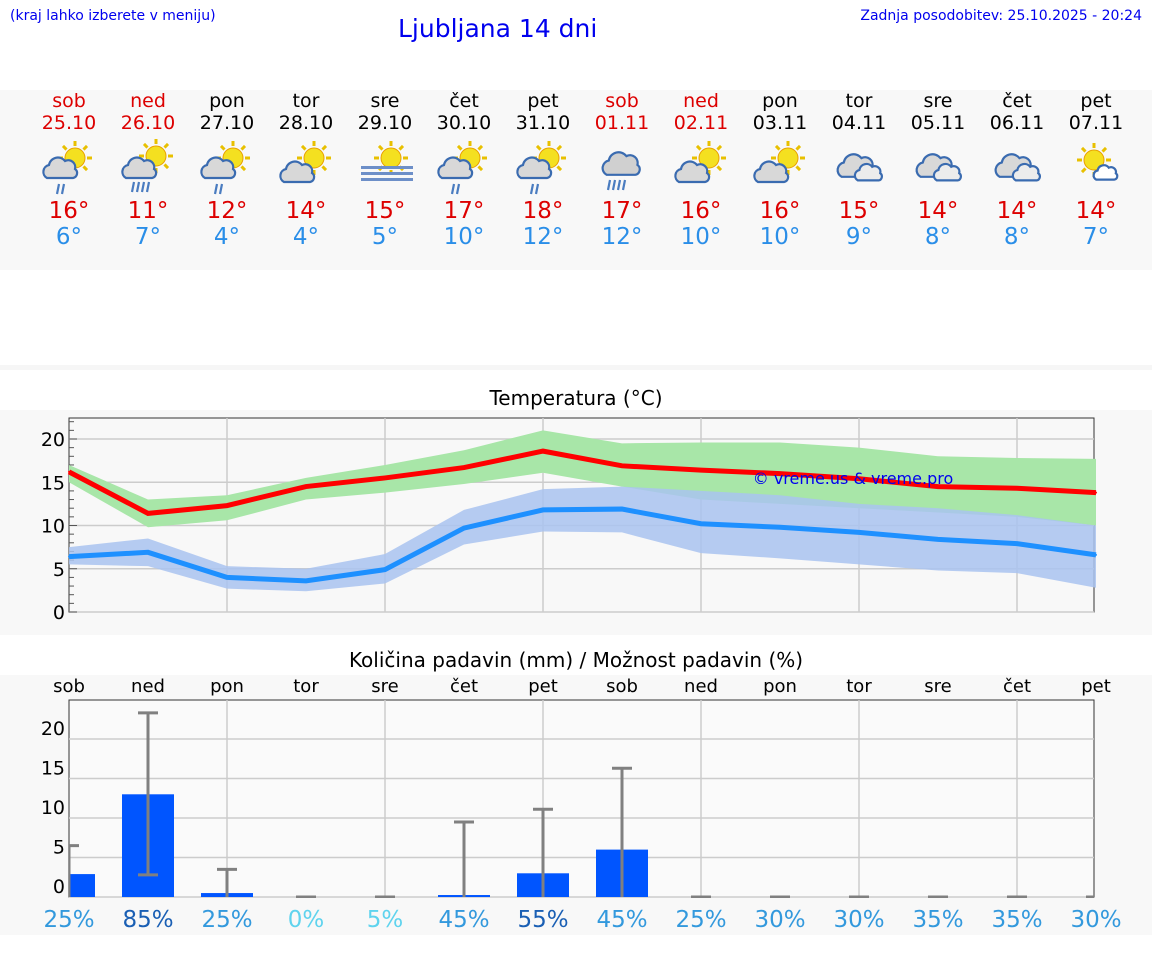  Describe the element at coordinates (385, 237) in the screenshot. I see `min-temp: 5°` at that location.